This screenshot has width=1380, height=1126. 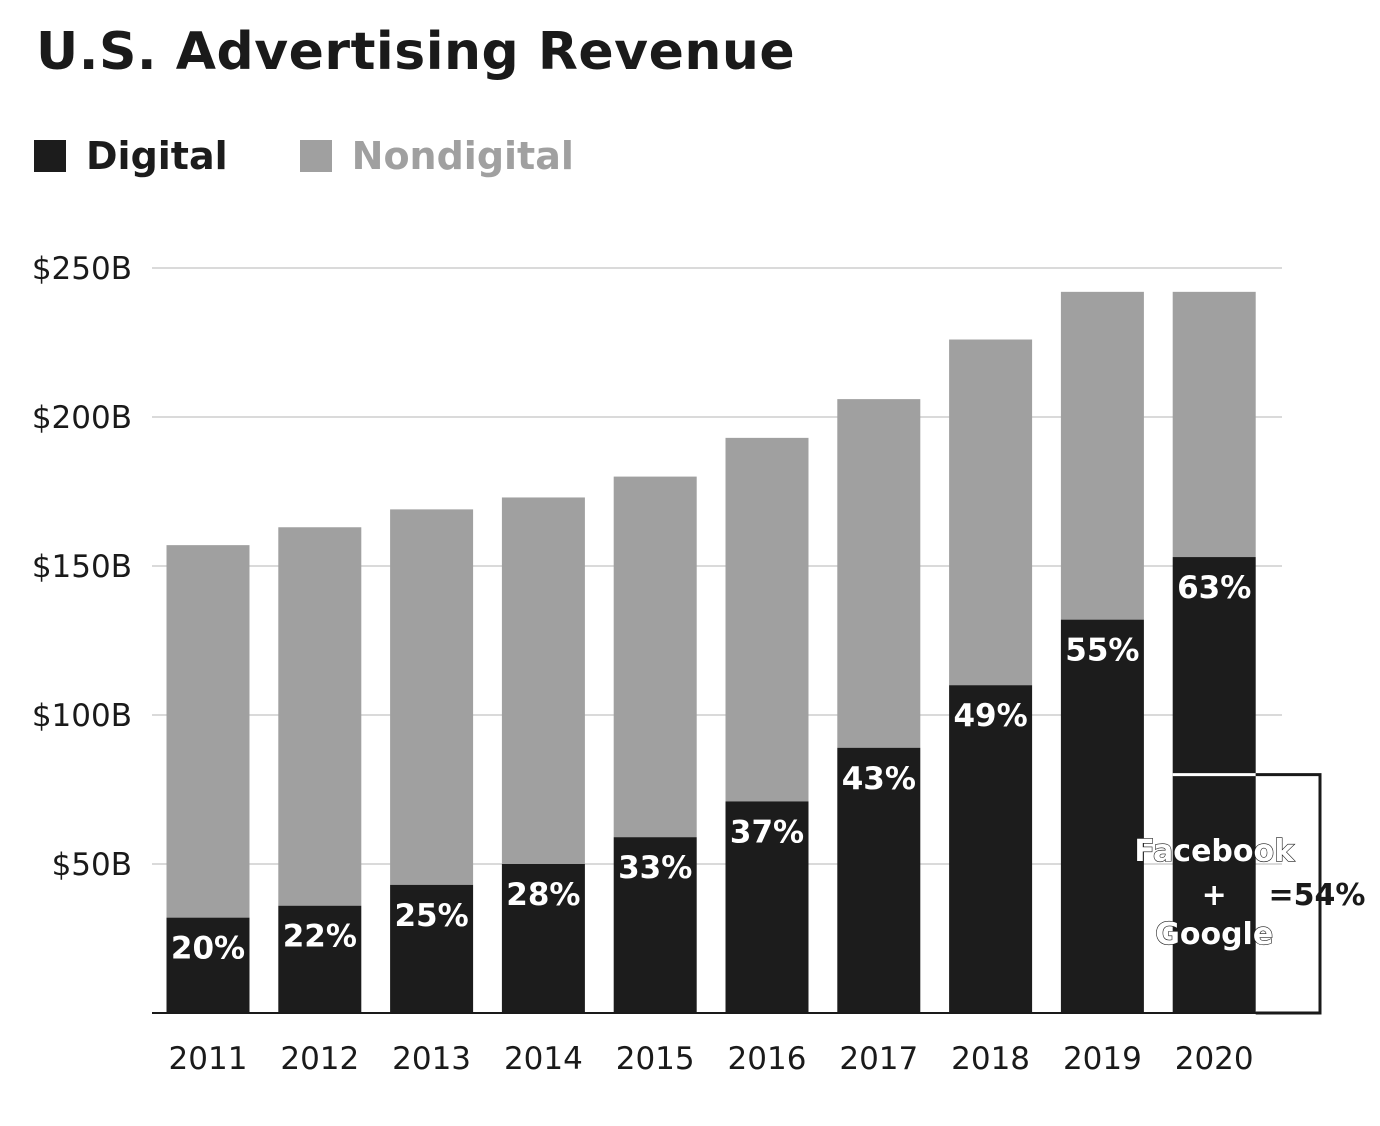 What do you see at coordinates (879, 880) in the screenshot?
I see `bar-digital-2017` at bounding box center [879, 880].